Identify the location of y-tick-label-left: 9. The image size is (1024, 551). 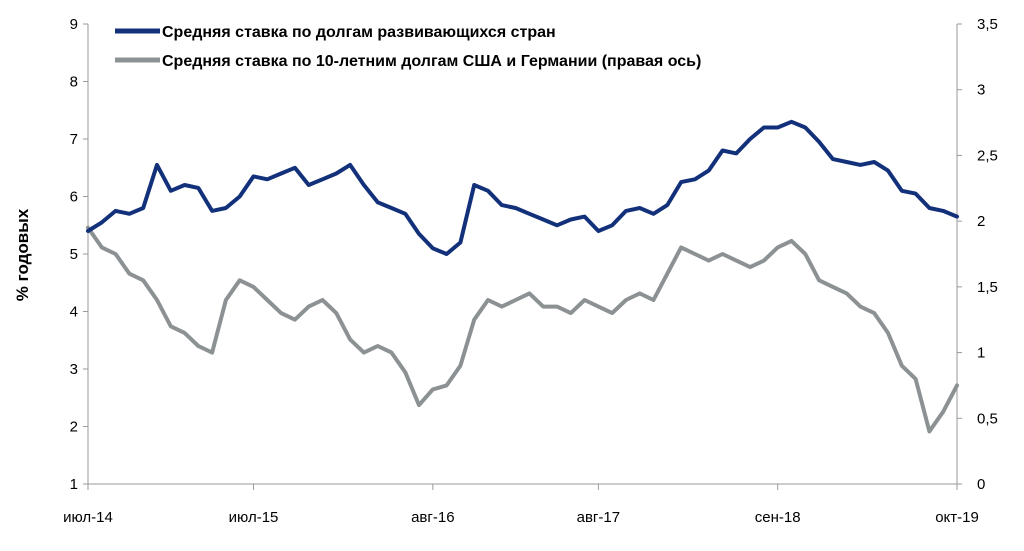
(74, 24).